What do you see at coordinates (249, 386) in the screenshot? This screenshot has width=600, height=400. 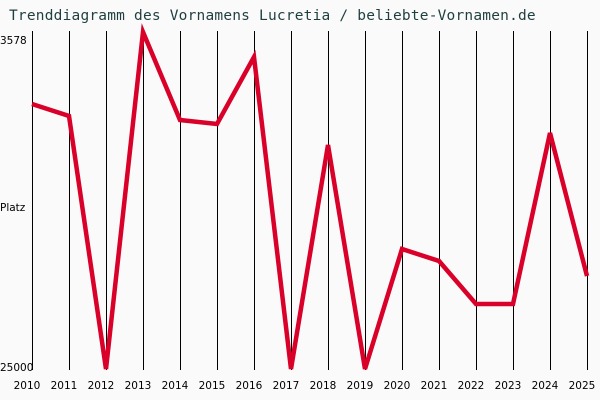 I see `x-tick-2016: 2016` at bounding box center [249, 386].